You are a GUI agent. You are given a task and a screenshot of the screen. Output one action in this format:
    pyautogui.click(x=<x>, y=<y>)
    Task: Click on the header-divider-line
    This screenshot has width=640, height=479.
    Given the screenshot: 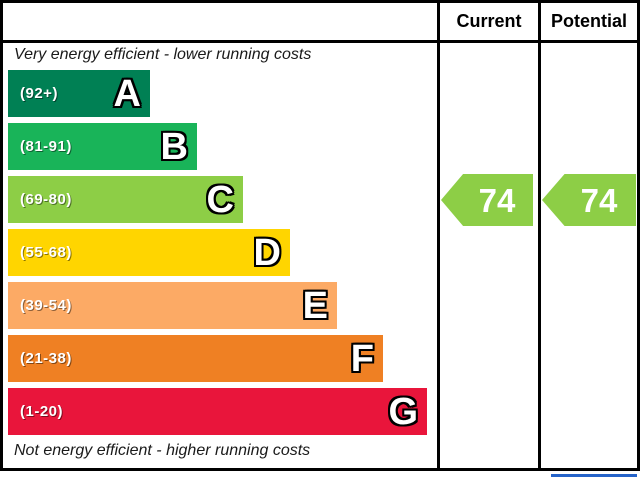 What is the action you would take?
    pyautogui.click(x=320, y=41)
    